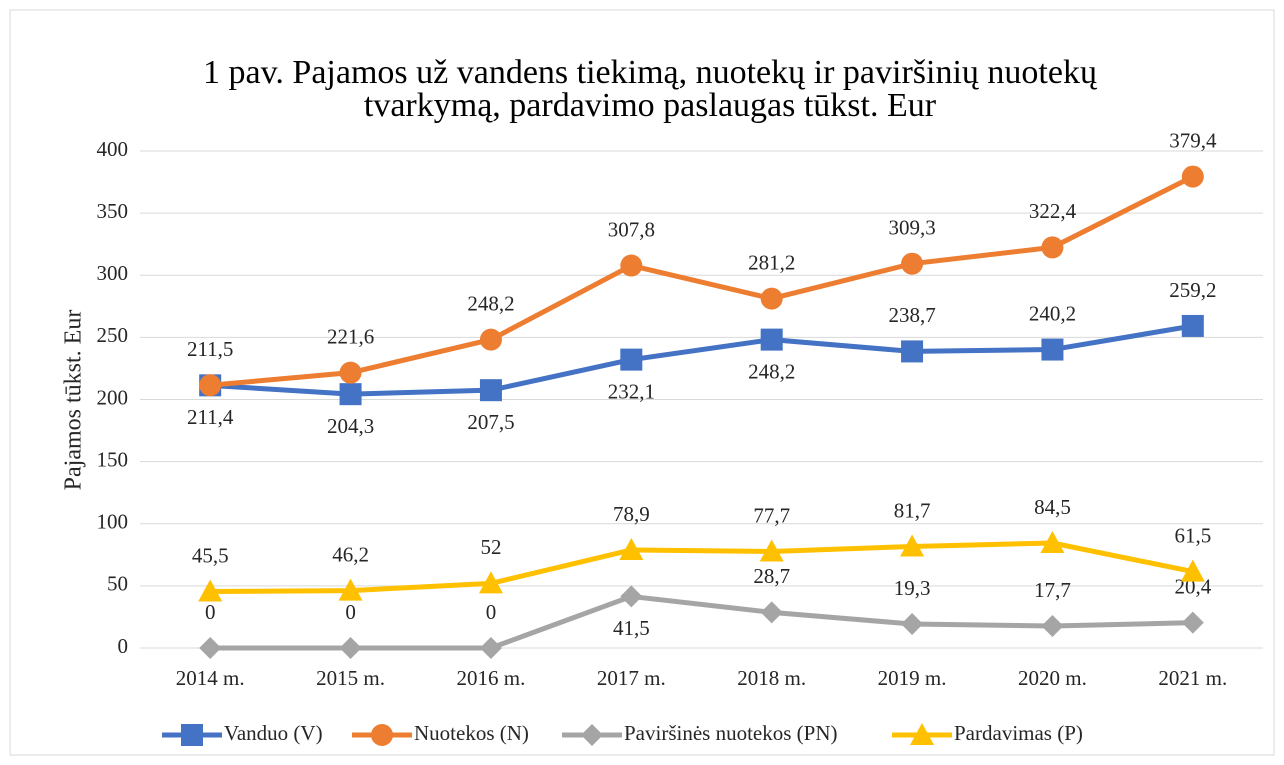  What do you see at coordinates (1052, 678) in the screenshot?
I see `x-tick-label: 2020 m.` at bounding box center [1052, 678].